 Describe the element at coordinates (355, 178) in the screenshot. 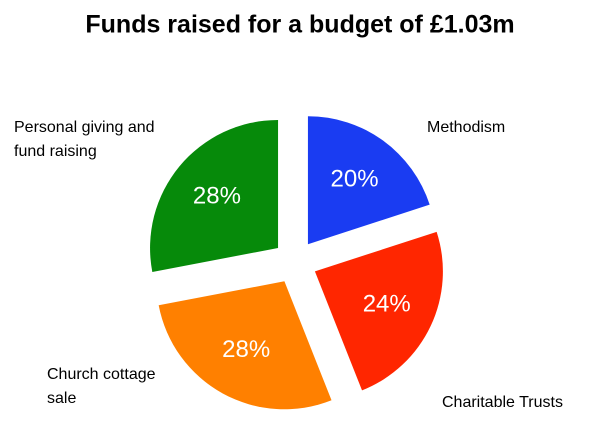

I see `value-label: 20%` at that location.